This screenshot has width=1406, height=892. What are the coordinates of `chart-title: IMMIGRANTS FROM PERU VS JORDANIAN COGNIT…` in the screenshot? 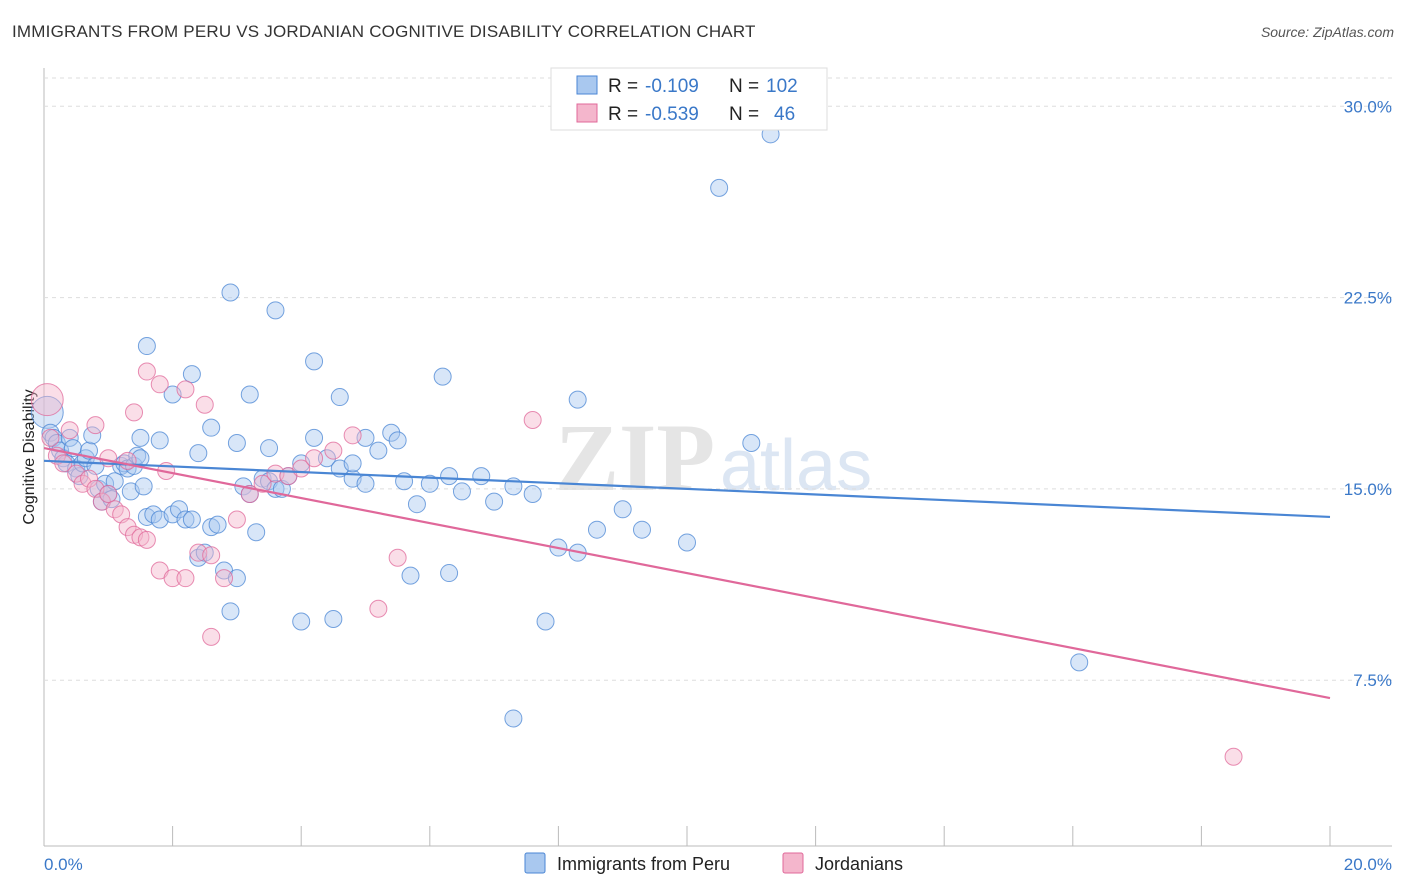 It's located at (384, 31).